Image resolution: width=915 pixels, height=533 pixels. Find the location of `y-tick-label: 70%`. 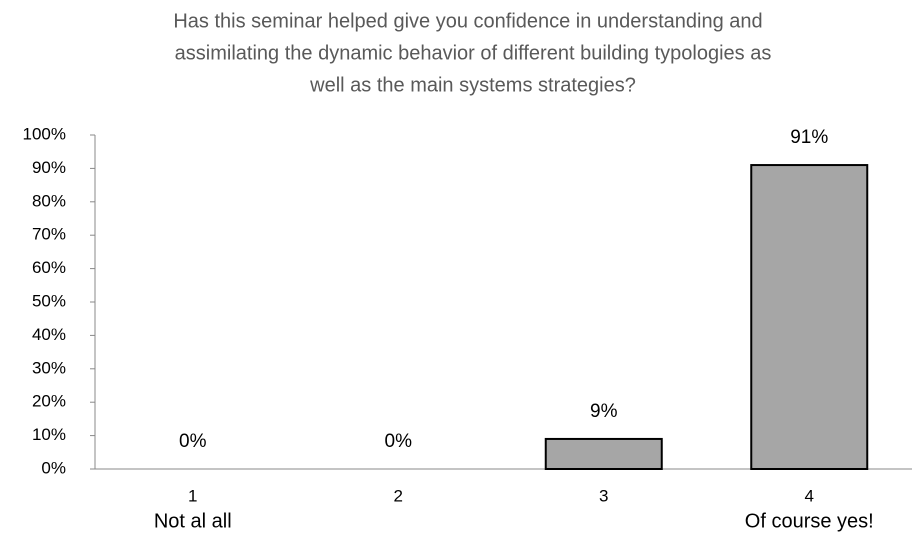

y-tick-label: 70% is located at coordinates (49, 234).